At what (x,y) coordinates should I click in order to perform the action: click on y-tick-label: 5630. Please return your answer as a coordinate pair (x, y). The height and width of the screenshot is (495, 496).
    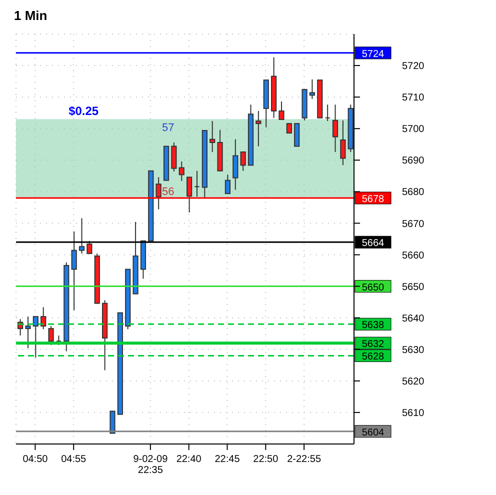
    Looking at the image, I should click on (413, 350).